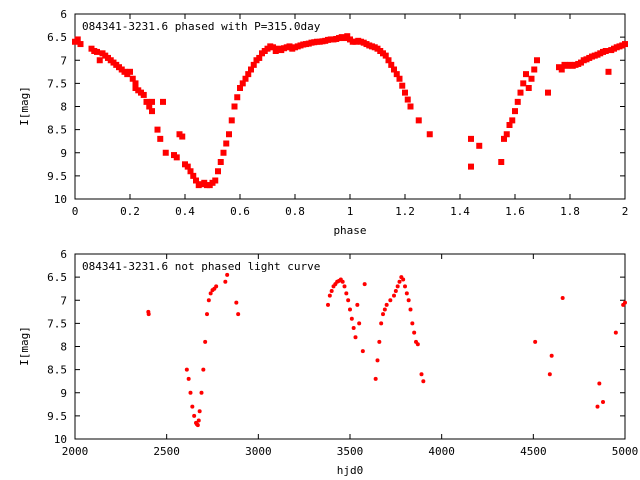  Describe the element at coordinates (570, 211) in the screenshot. I see `x-tick-label: 1.8` at that location.